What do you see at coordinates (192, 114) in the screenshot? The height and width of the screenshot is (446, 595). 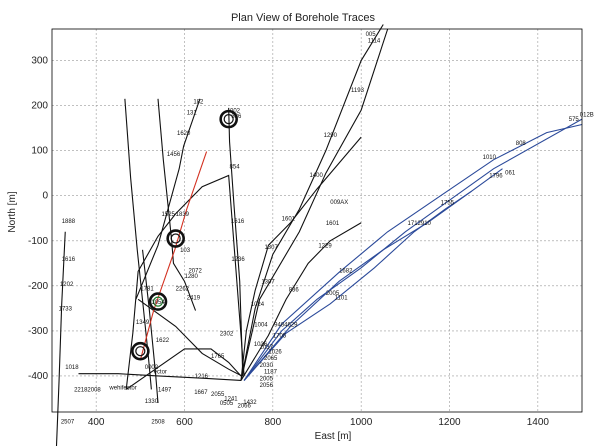 I see `borehole-label: 131` at bounding box center [192, 114].